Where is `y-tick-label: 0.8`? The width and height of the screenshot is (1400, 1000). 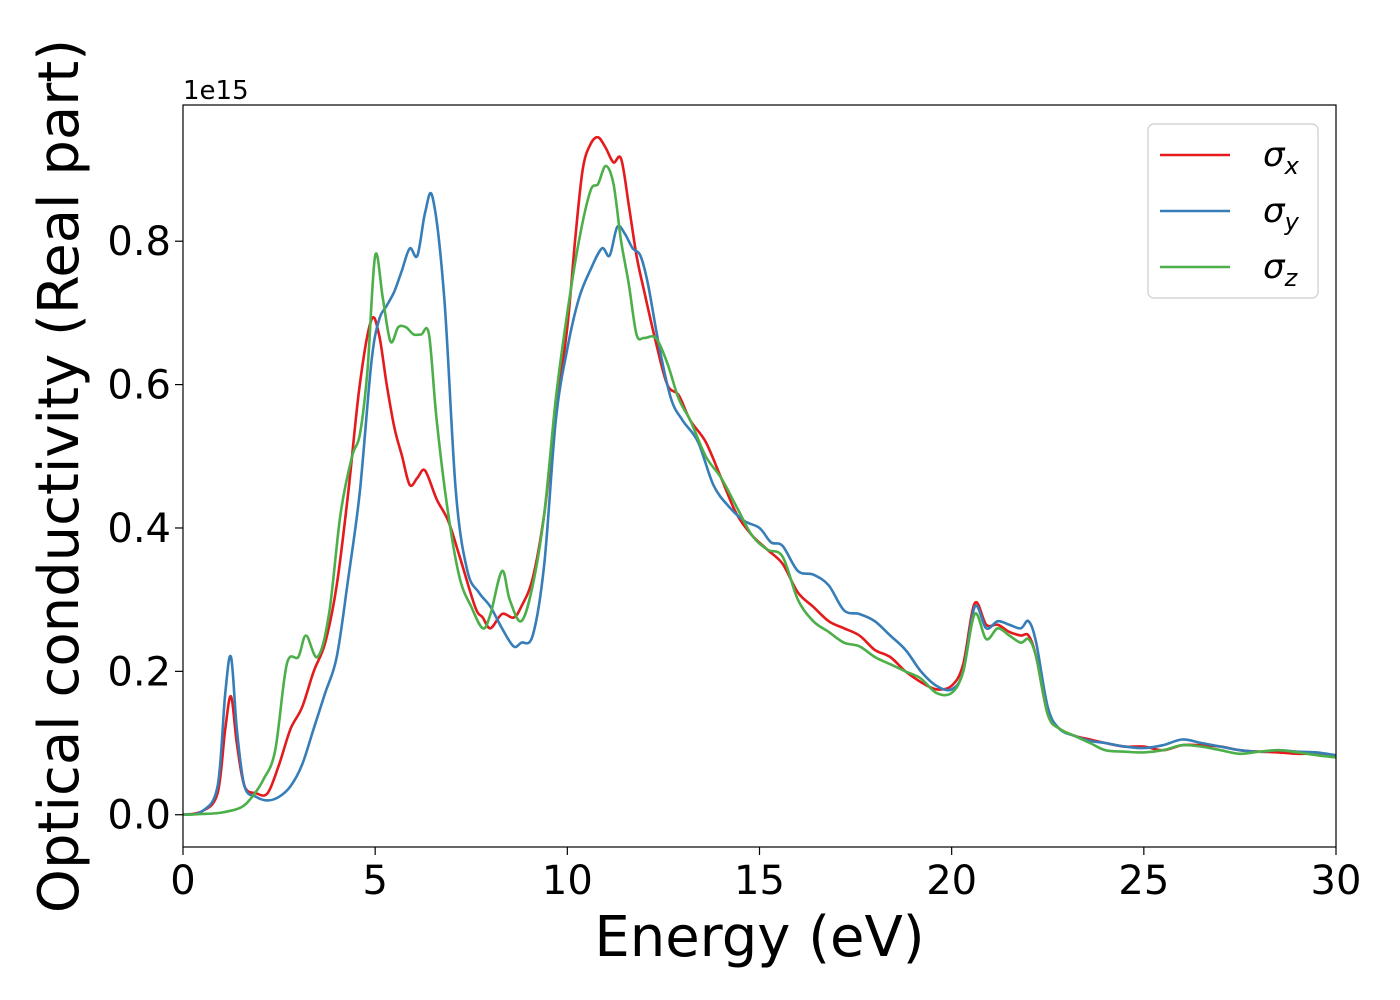 y-tick-label: 0.8 is located at coordinates (139, 242).